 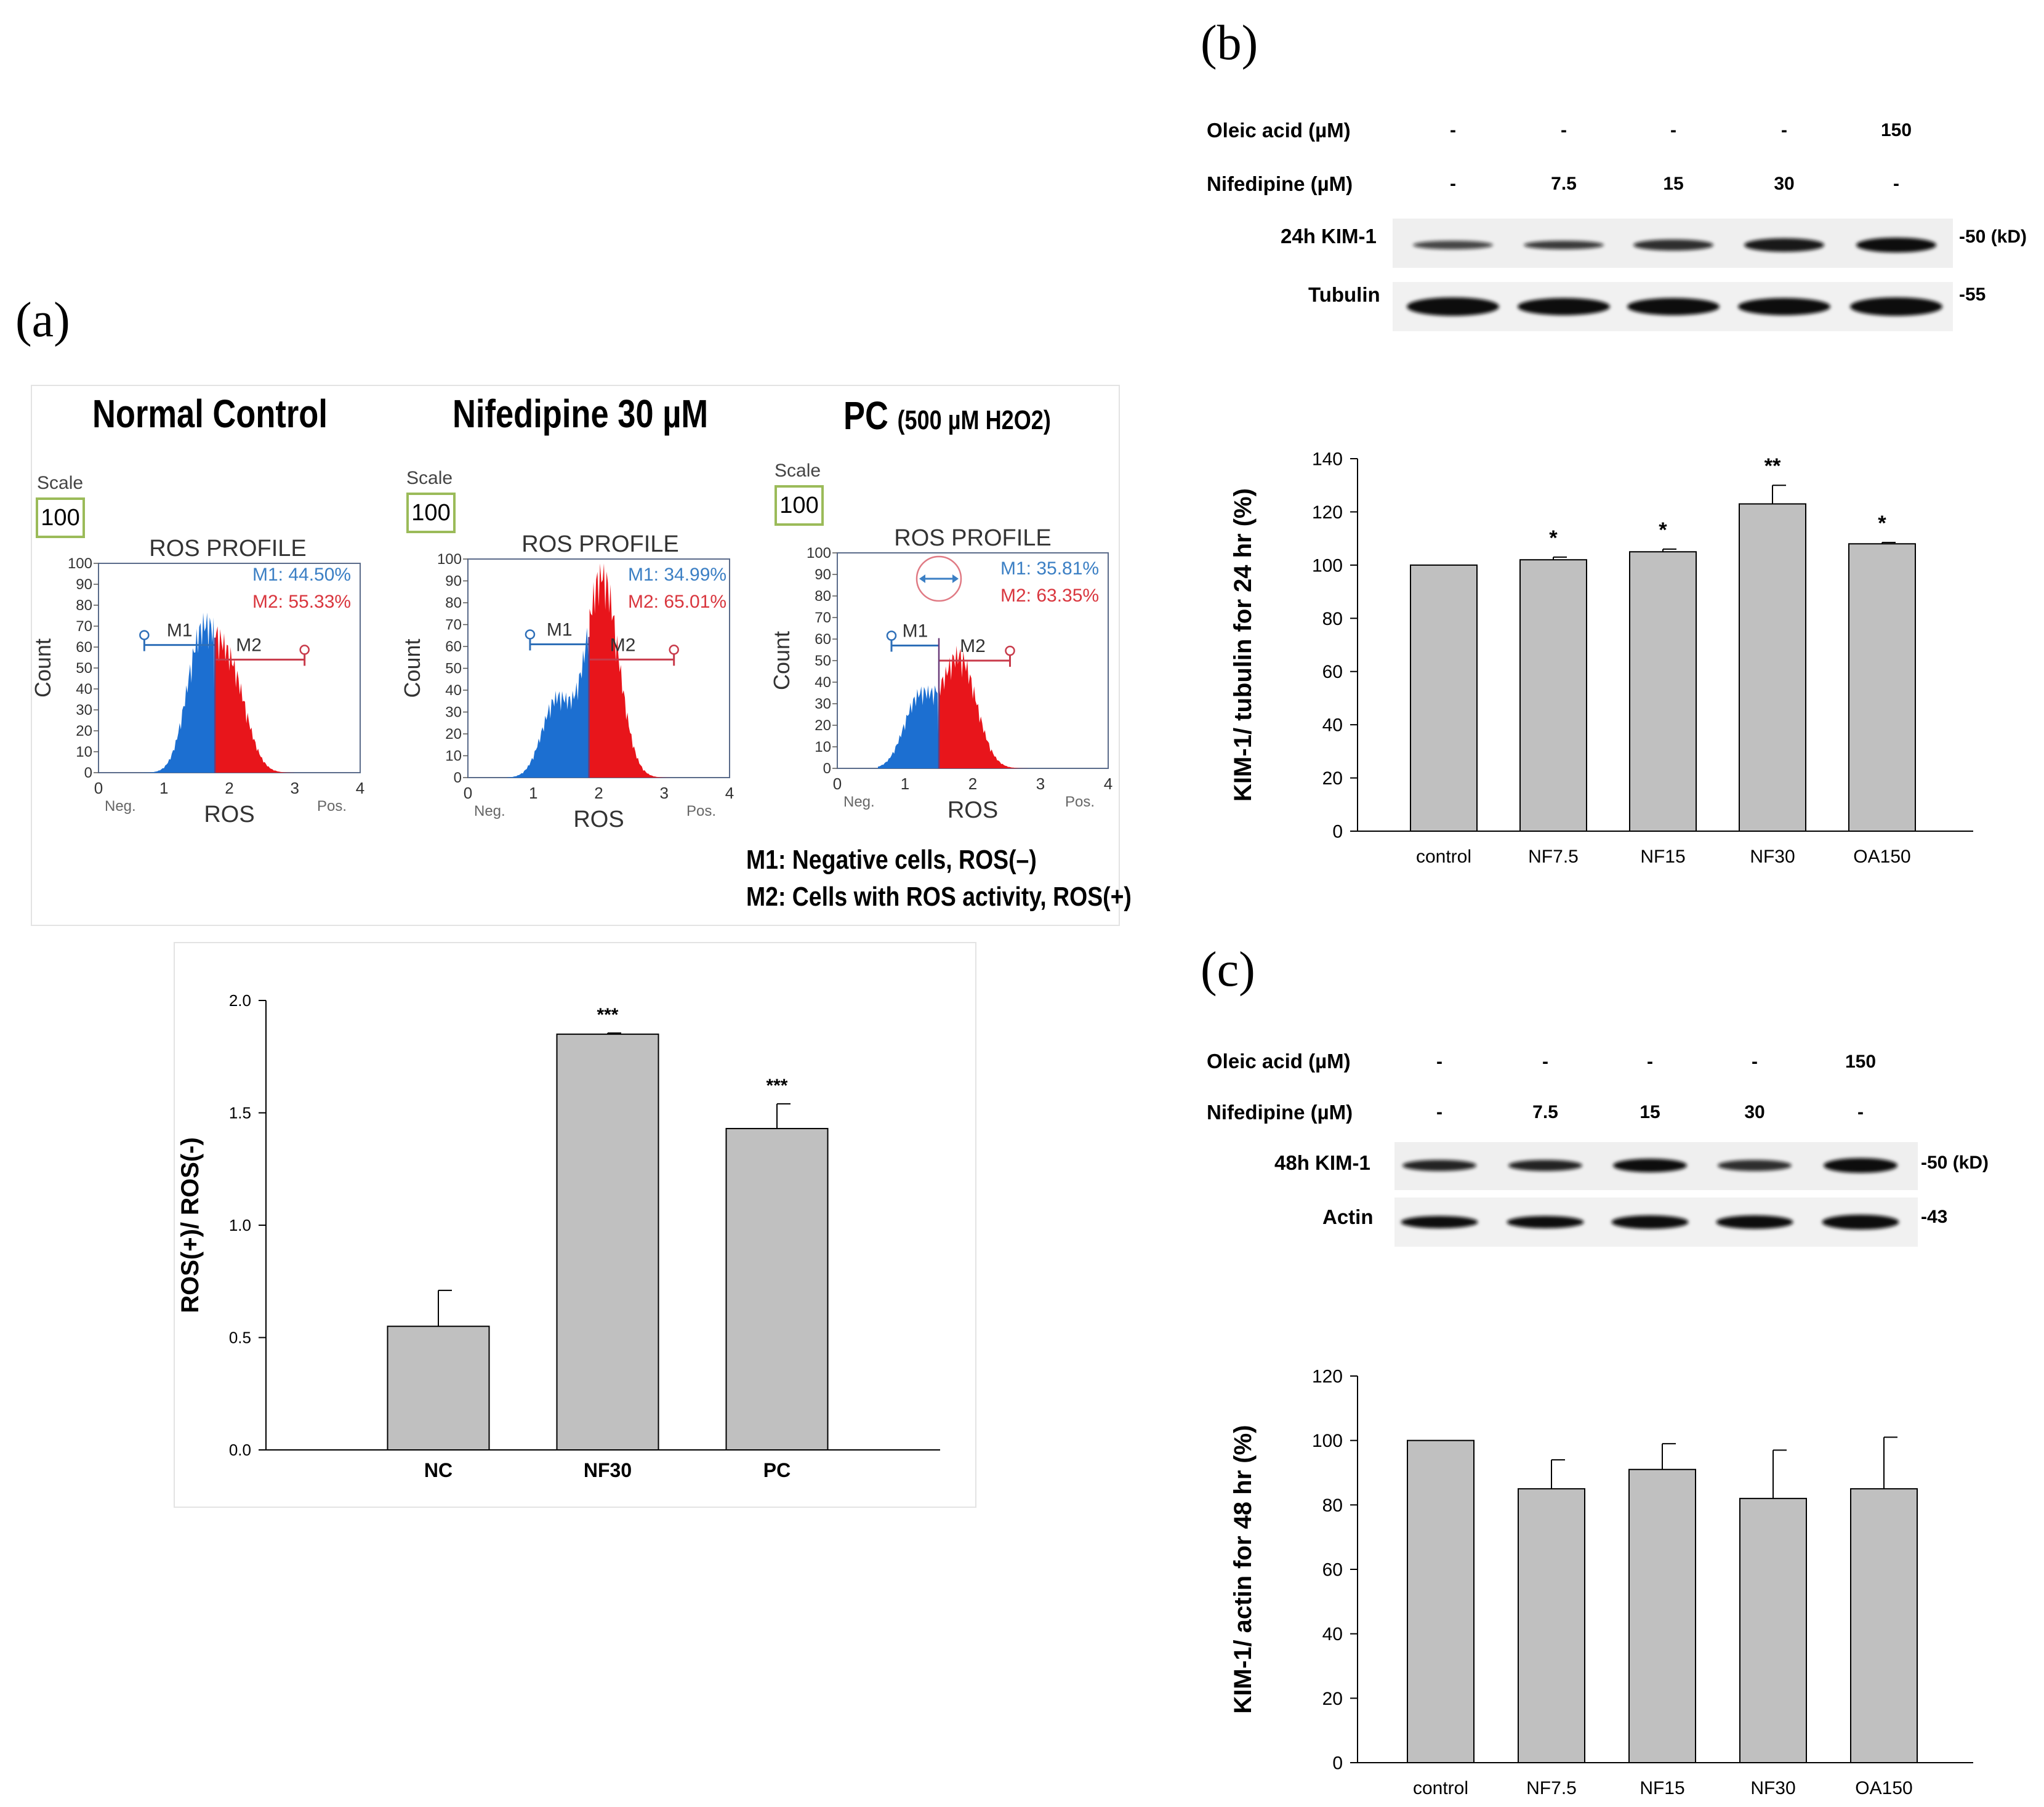 I want to click on wb-c-band1-label: 48h KIM-1, so click(x=1322, y=1162).